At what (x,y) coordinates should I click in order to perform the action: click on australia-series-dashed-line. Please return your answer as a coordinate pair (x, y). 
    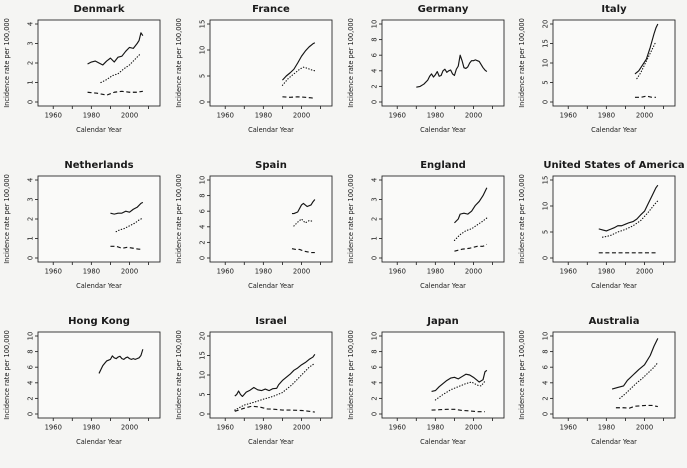
    Looking at the image, I should click on (637, 406).